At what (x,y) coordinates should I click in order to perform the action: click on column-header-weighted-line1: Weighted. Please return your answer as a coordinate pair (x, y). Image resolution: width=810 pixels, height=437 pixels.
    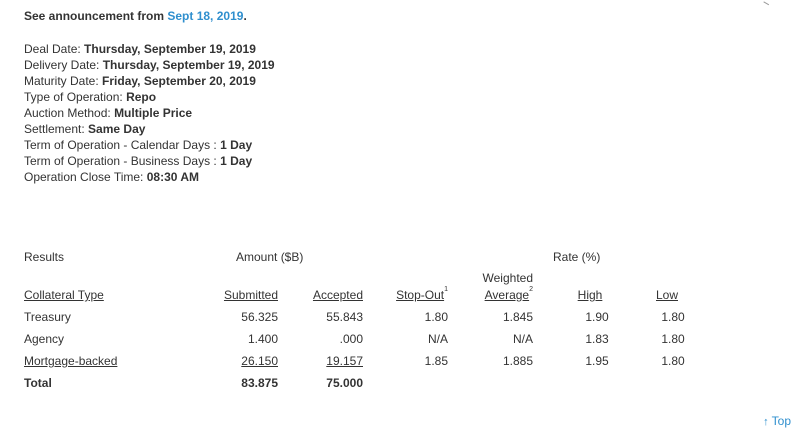
    Looking at the image, I should click on (507, 278).